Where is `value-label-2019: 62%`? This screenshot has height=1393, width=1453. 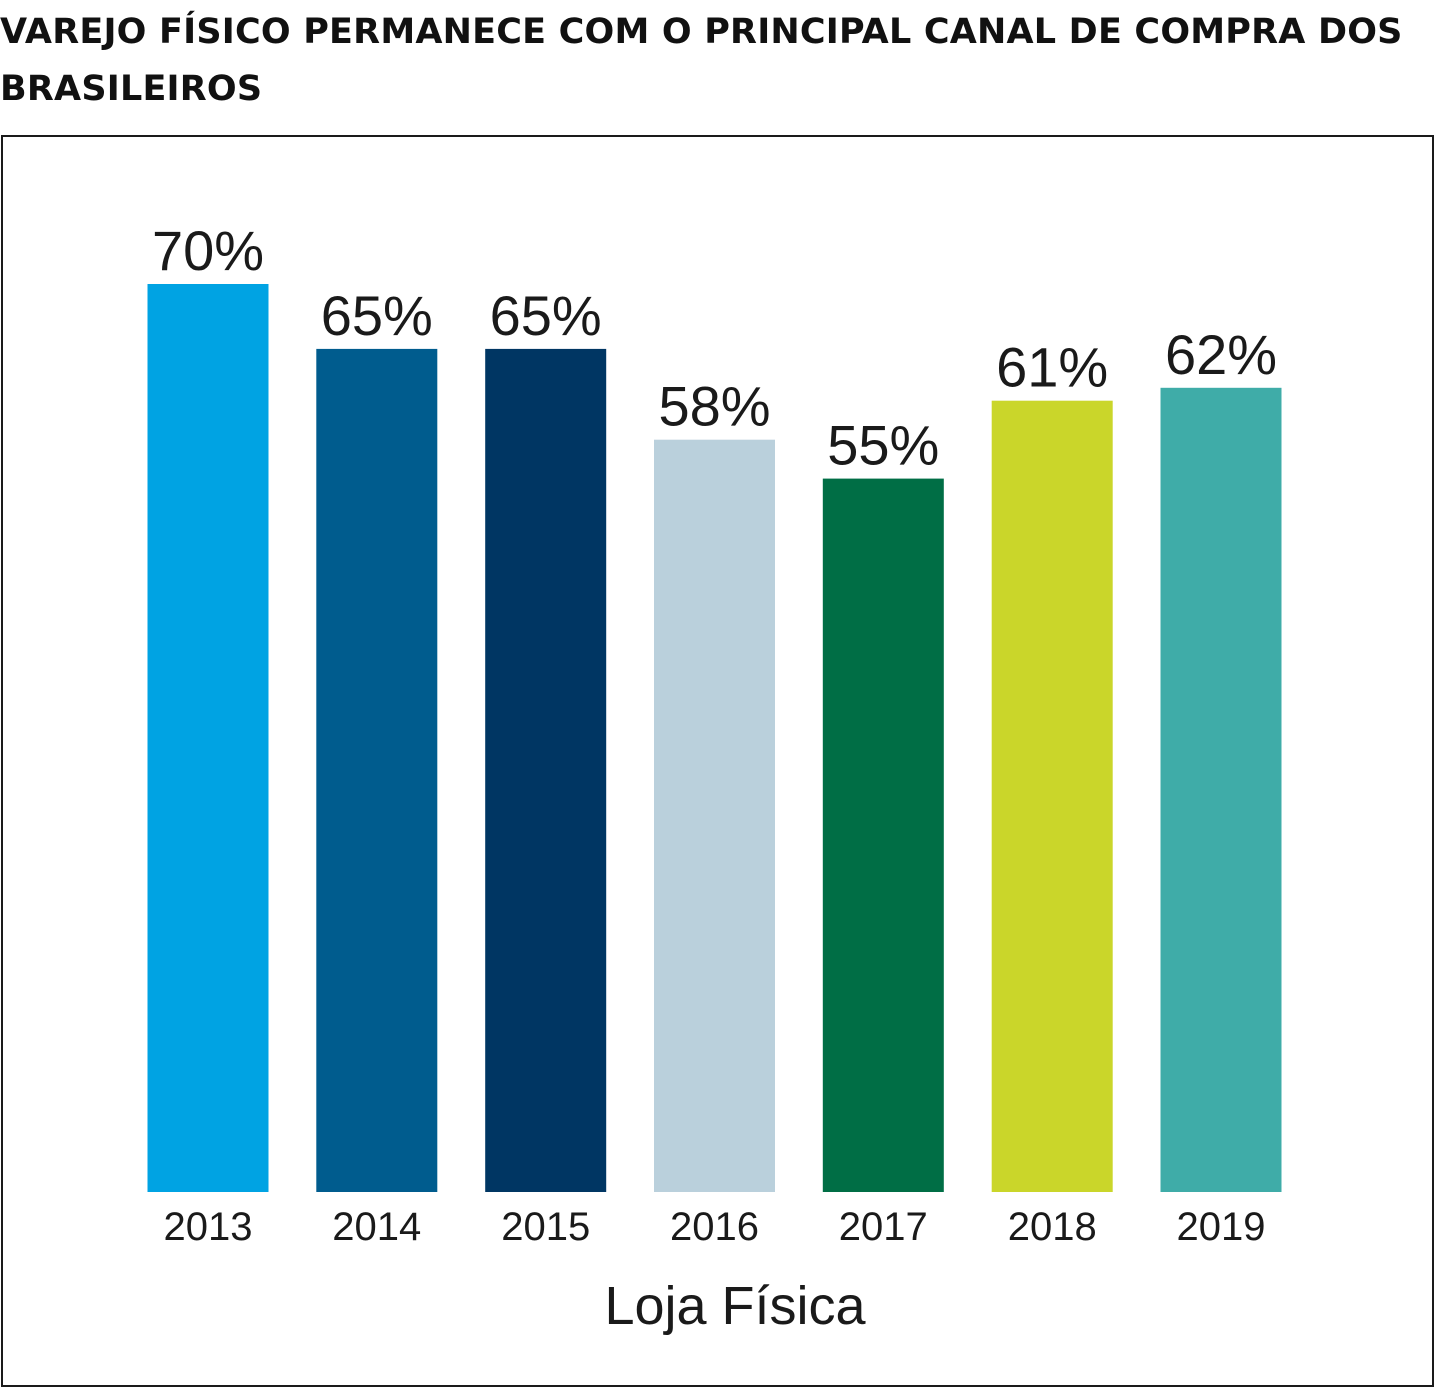 value-label-2019: 62% is located at coordinates (1221, 354).